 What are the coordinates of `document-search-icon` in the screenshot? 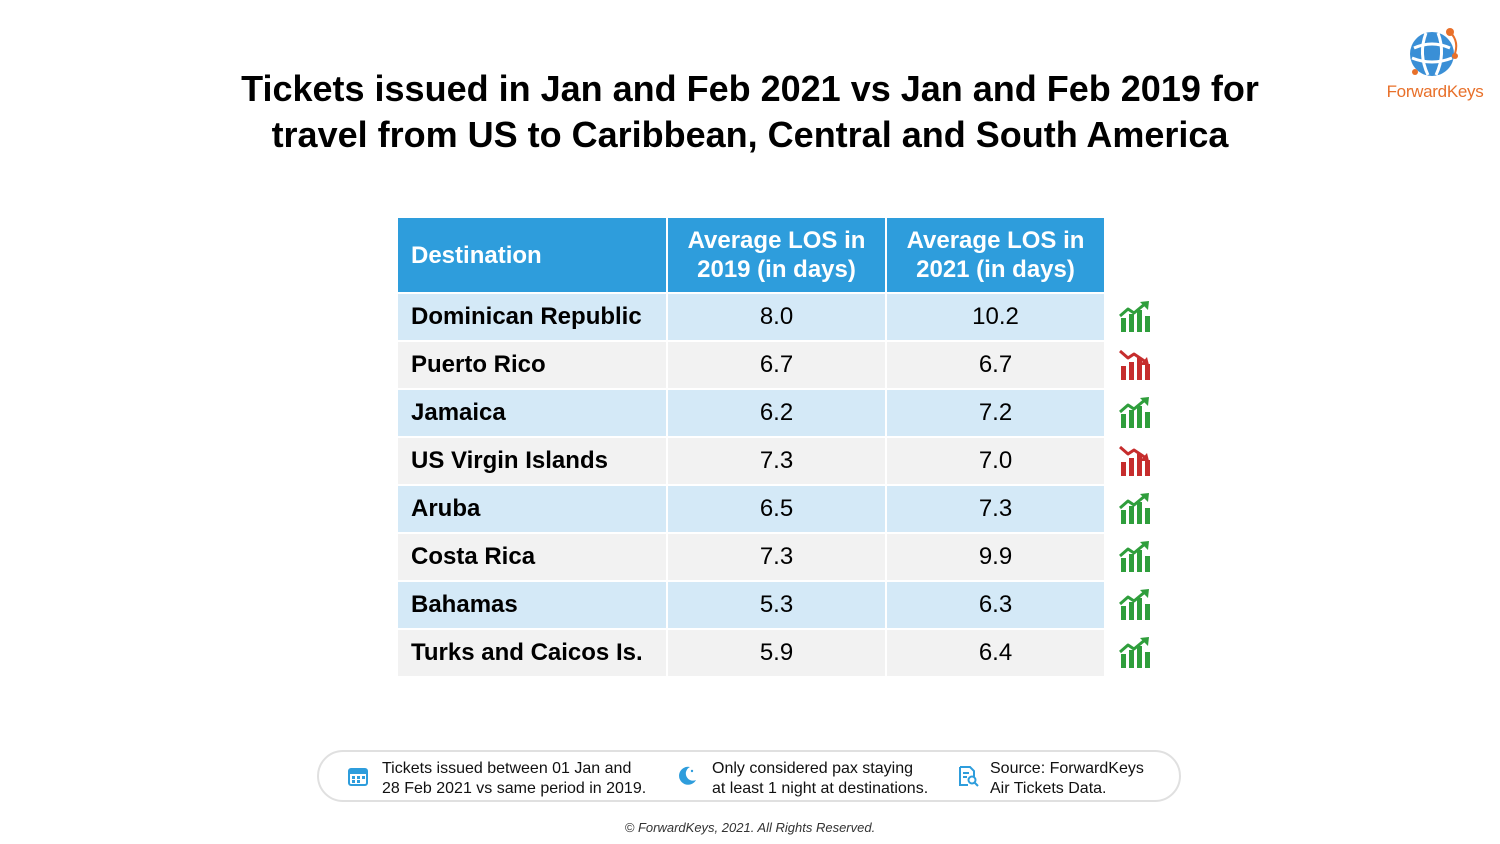 It's located at (969, 776).